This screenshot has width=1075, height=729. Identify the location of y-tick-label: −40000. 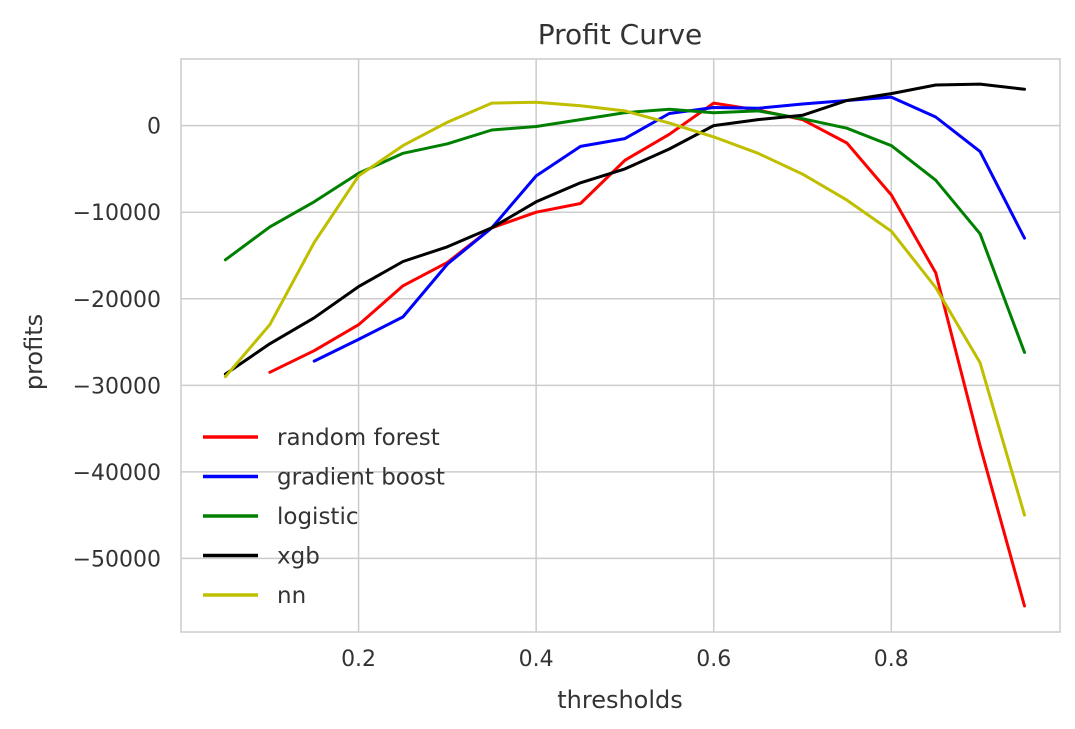
(117, 473).